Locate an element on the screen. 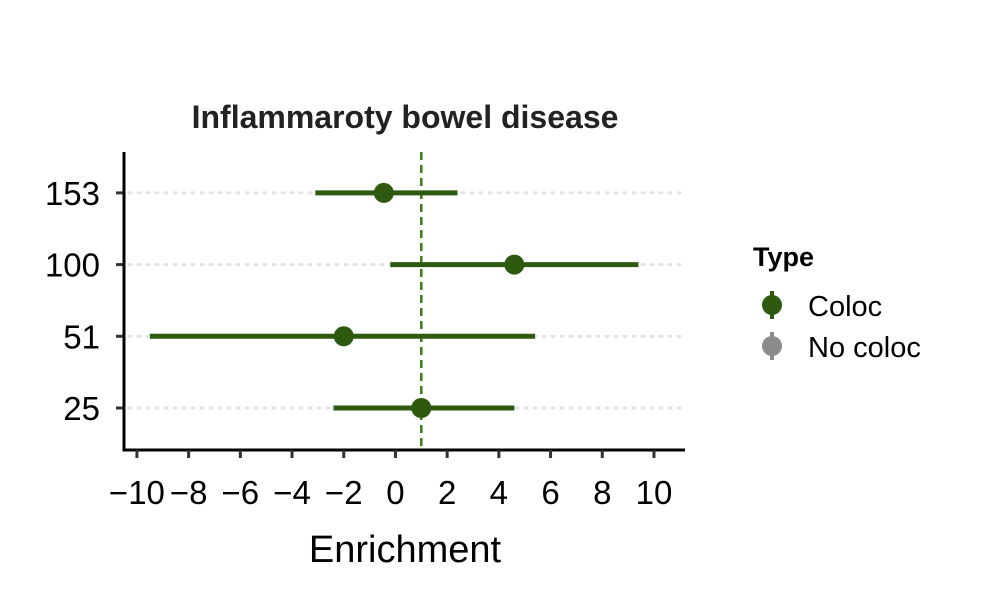 The height and width of the screenshot is (600, 1000). x-tick-label: 8 is located at coordinates (602, 492).